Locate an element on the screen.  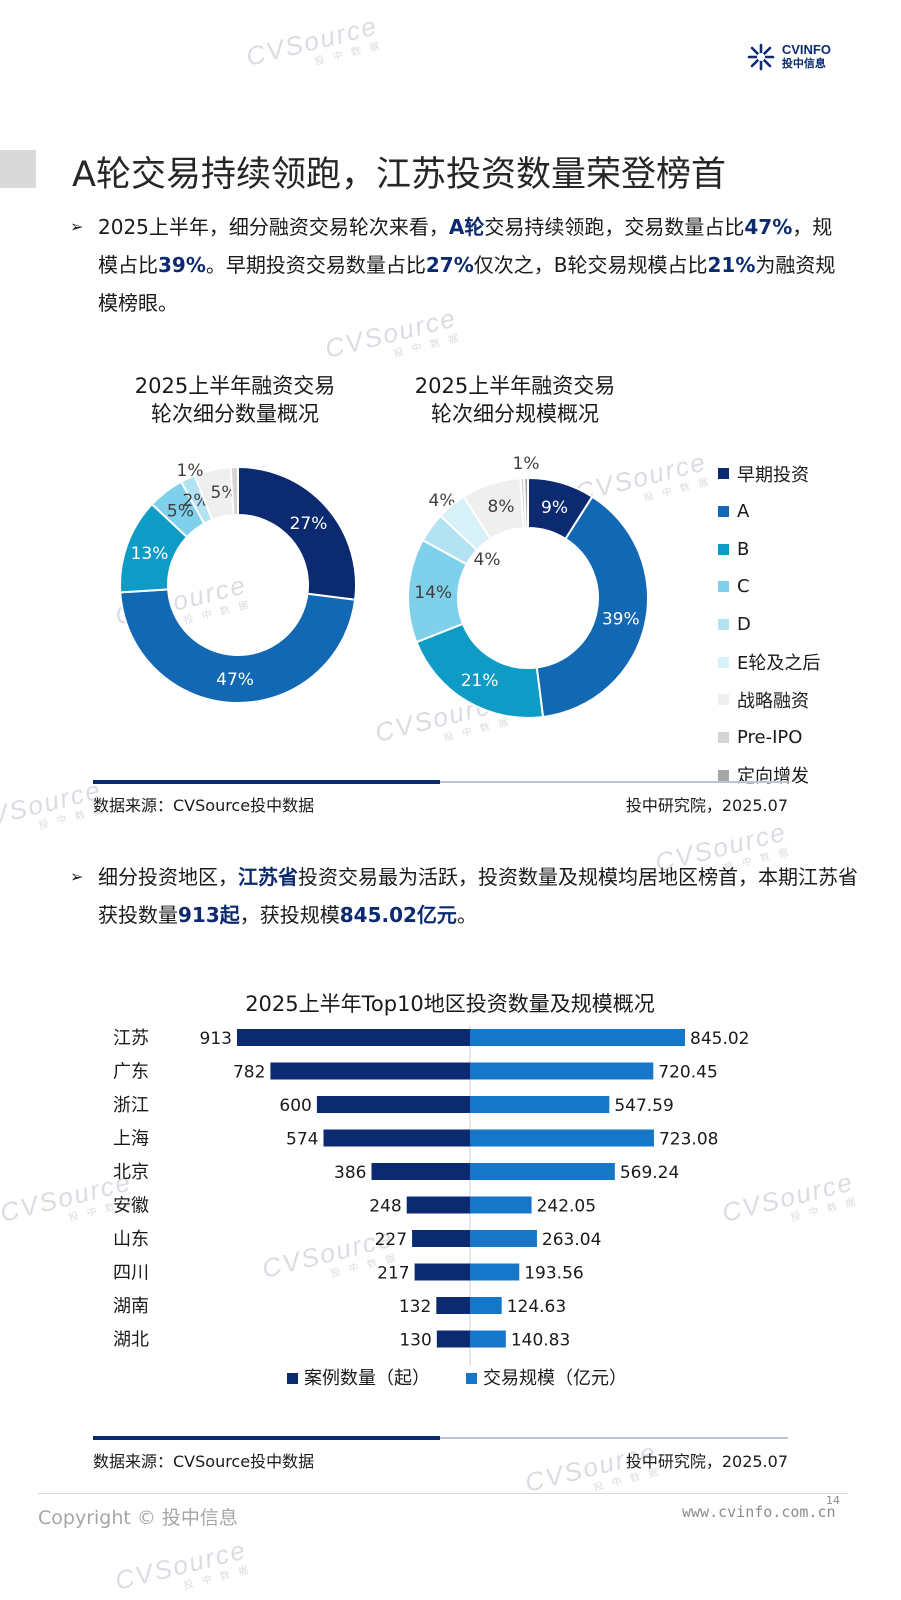
legend-label: Pre-IPO is located at coordinates (770, 738).